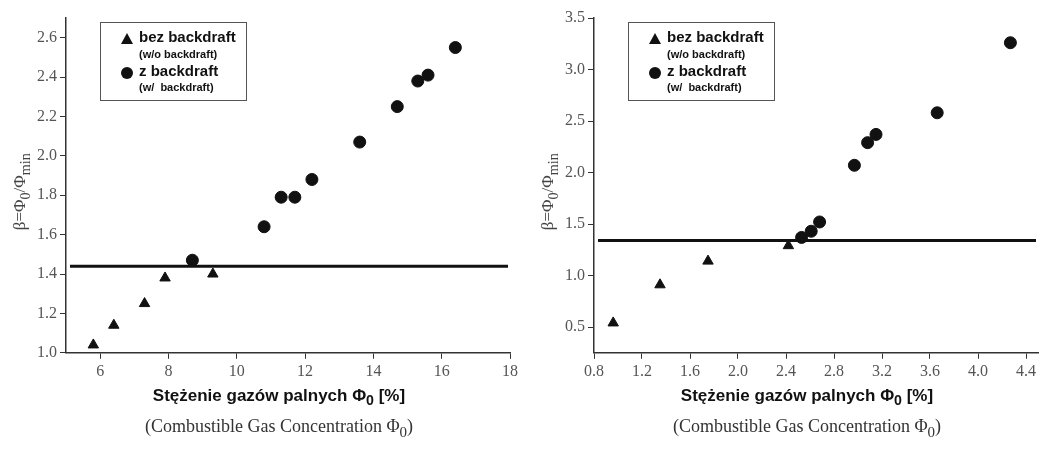  What do you see at coordinates (47, 194) in the screenshot?
I see `y-tick-label: 1.8` at bounding box center [47, 194].